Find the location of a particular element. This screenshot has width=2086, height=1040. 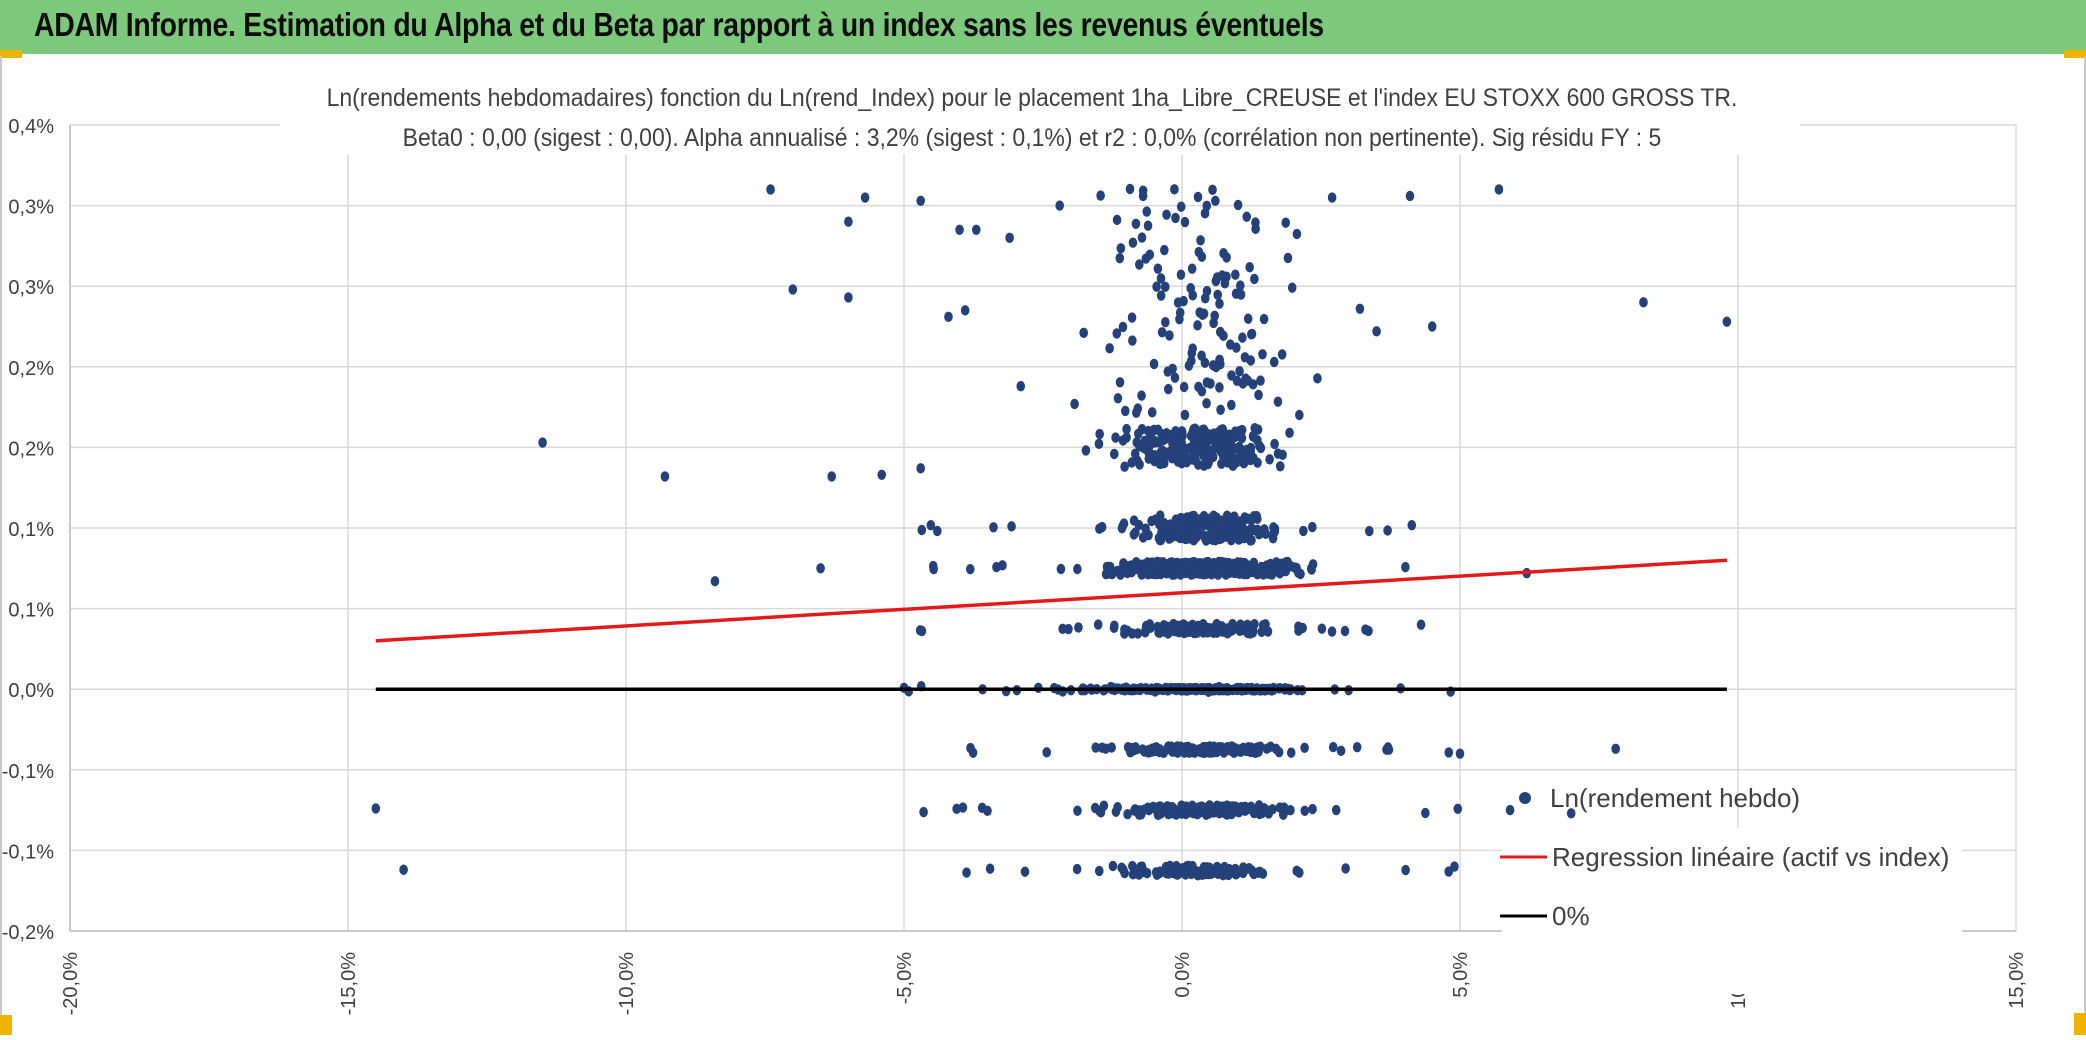

y-tick-label: 0,0% is located at coordinates (31, 691).